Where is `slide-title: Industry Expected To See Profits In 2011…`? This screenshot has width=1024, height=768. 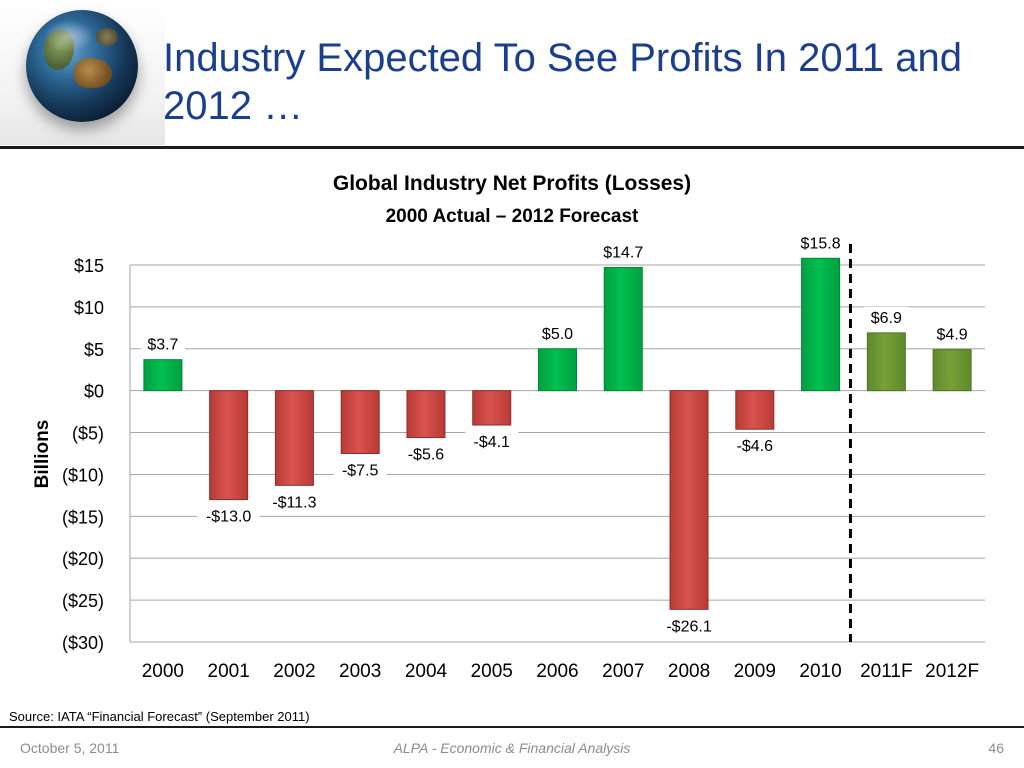
slide-title: Industry Expected To See Profits In 2011… is located at coordinates (563, 82).